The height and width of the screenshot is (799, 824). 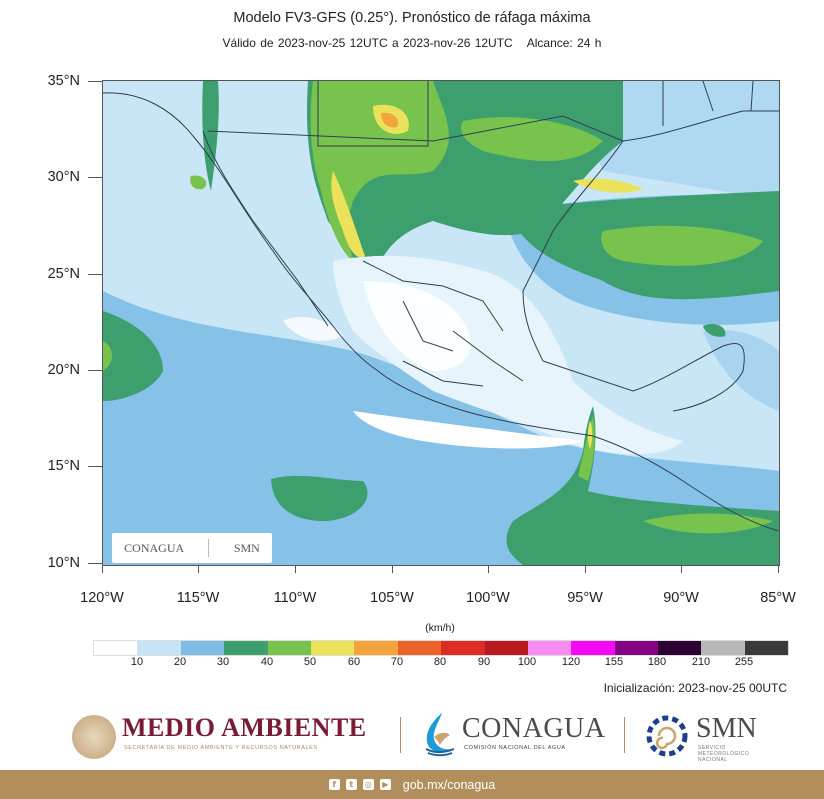 I want to click on colorbar-label: 30, so click(x=223, y=662).